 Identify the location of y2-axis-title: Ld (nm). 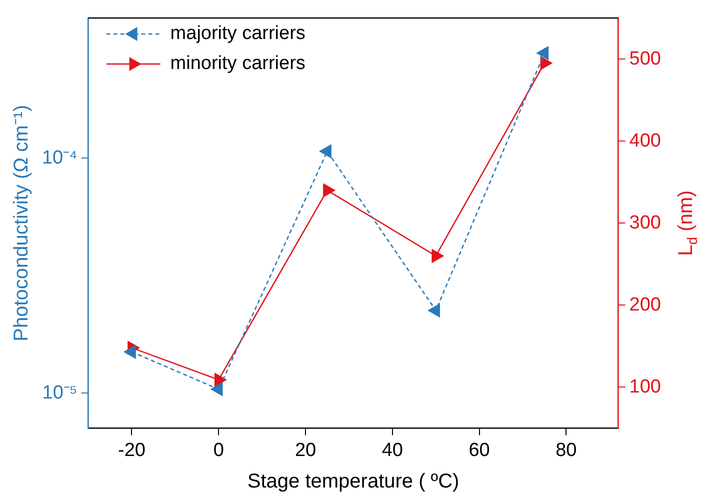
(687, 223).